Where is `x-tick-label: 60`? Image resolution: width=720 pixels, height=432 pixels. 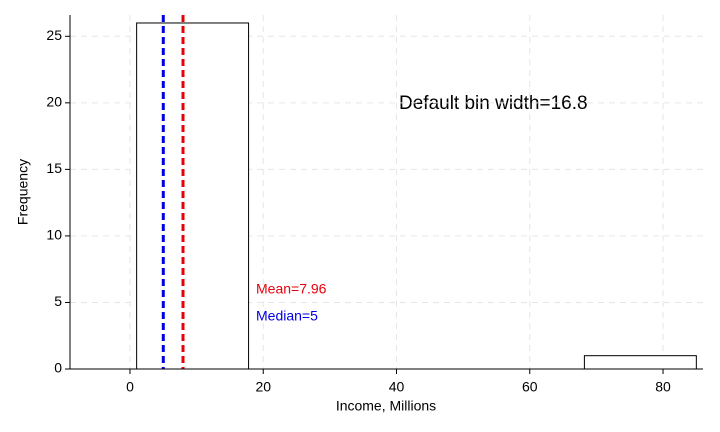
x-tick-label: 60 is located at coordinates (530, 387).